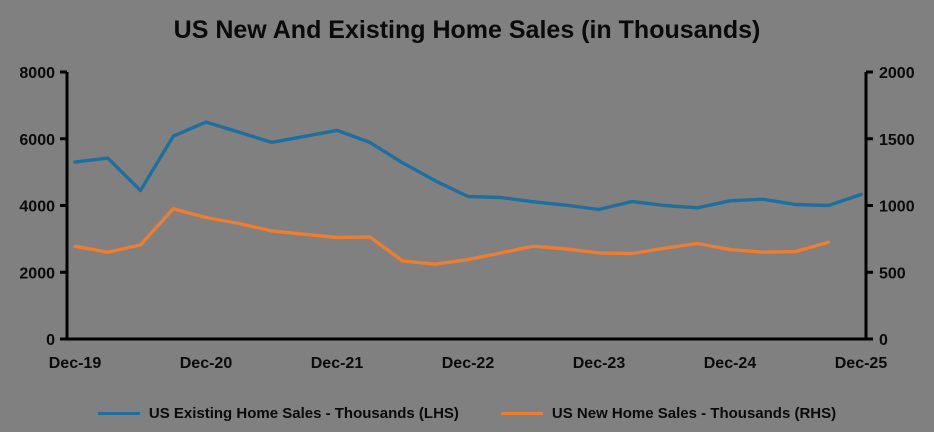  Describe the element at coordinates (897, 207) in the screenshot. I see `y-axis-right-tick-label: 1000` at that location.